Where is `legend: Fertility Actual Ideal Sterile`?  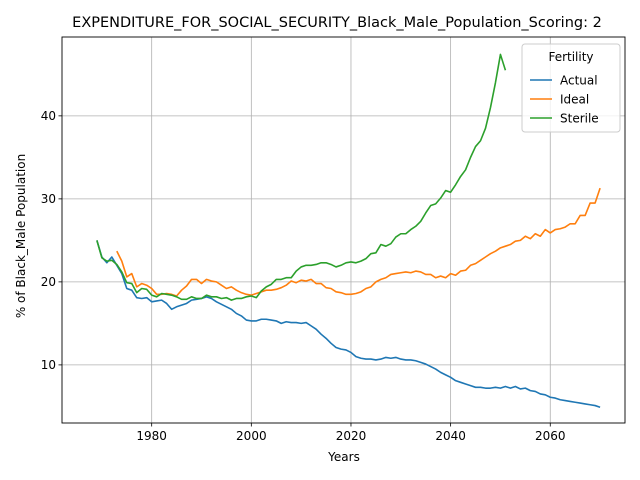 legend: Fertility Actual Ideal Sterile is located at coordinates (571, 88).